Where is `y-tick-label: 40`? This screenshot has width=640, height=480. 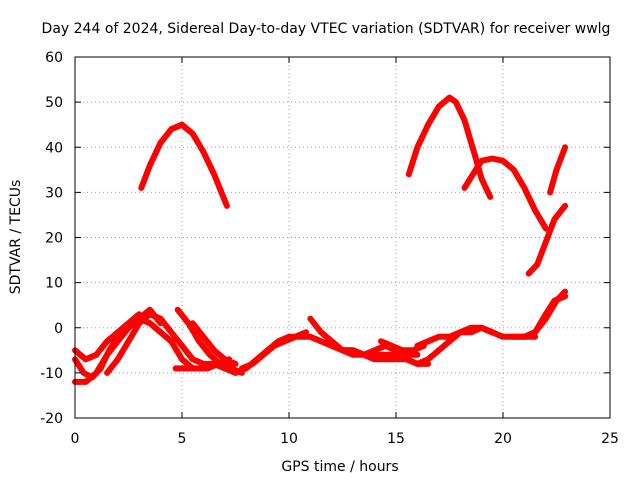
y-tick-label: 40 is located at coordinates (54, 148).